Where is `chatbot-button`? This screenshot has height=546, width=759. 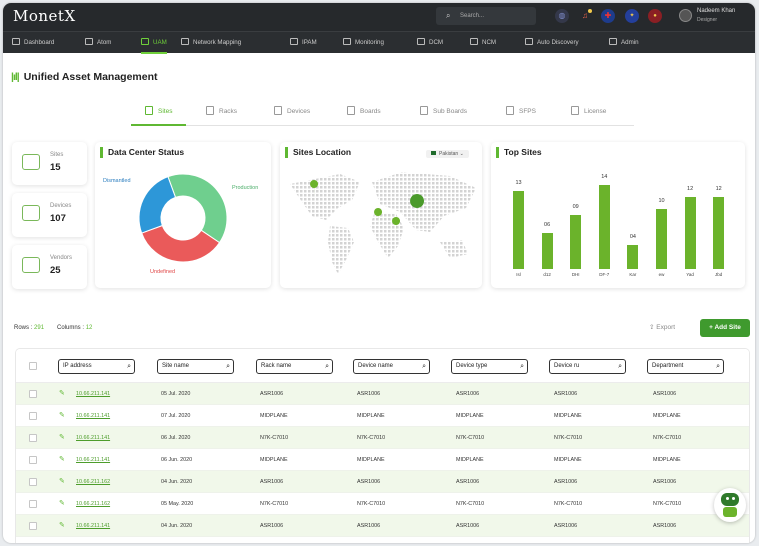
chatbot-button is located at coordinates (730, 505).